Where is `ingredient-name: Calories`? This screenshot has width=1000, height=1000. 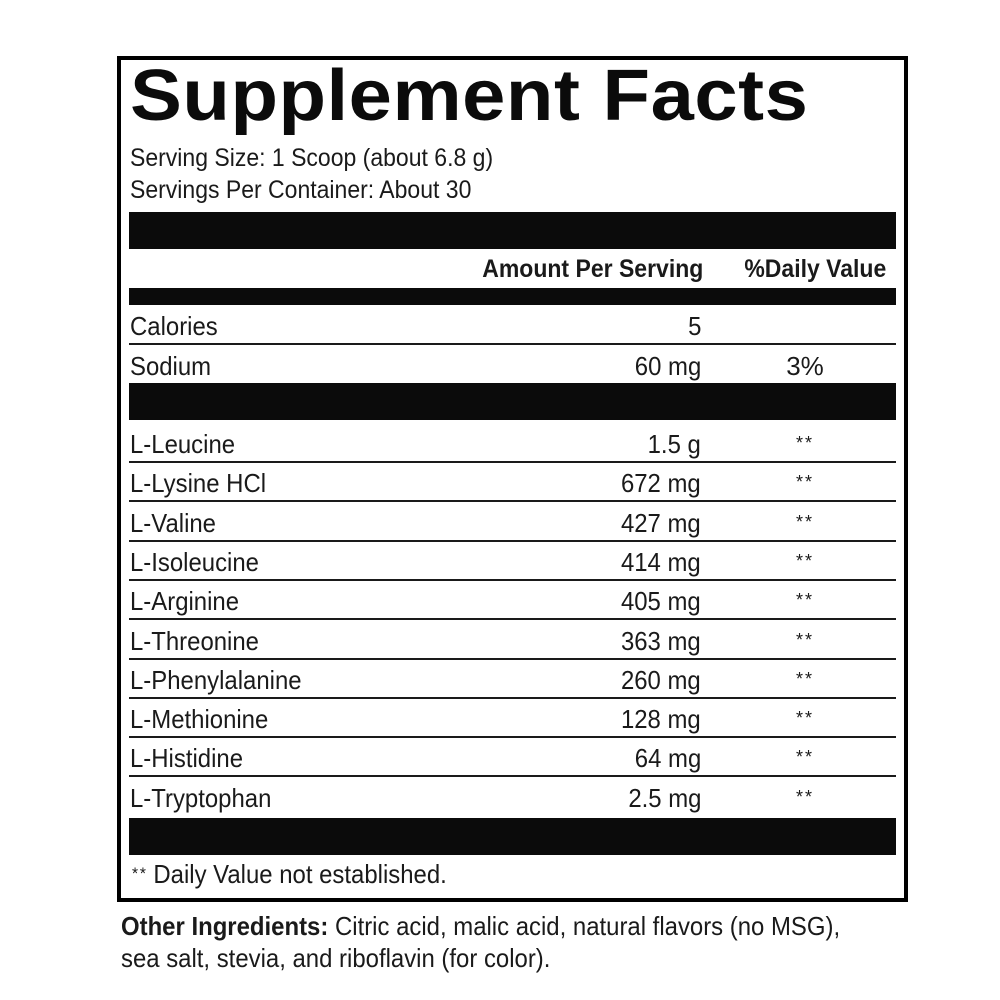
ingredient-name: Calories is located at coordinates (174, 326).